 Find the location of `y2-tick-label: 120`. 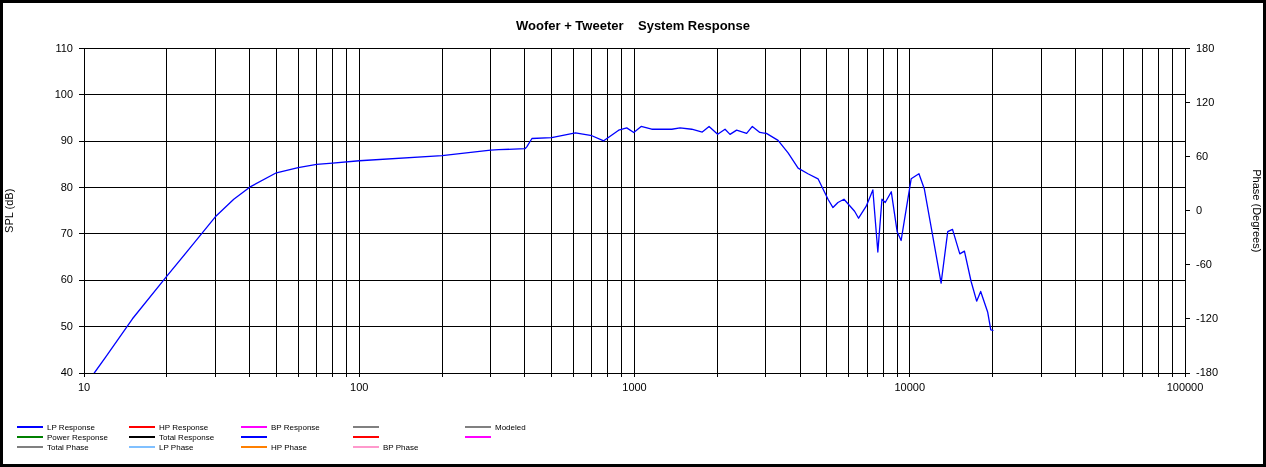

y2-tick-label: 120 is located at coordinates (1205, 101).